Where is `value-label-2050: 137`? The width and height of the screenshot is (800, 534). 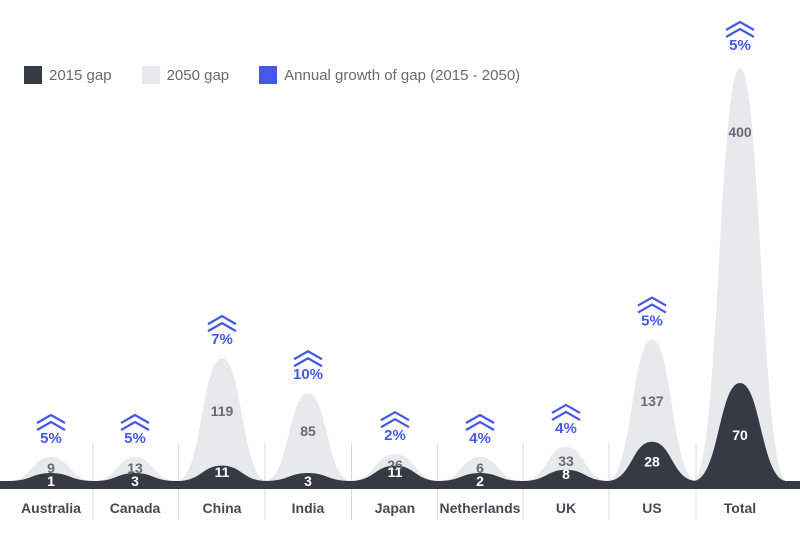 value-label-2050: 137 is located at coordinates (652, 401).